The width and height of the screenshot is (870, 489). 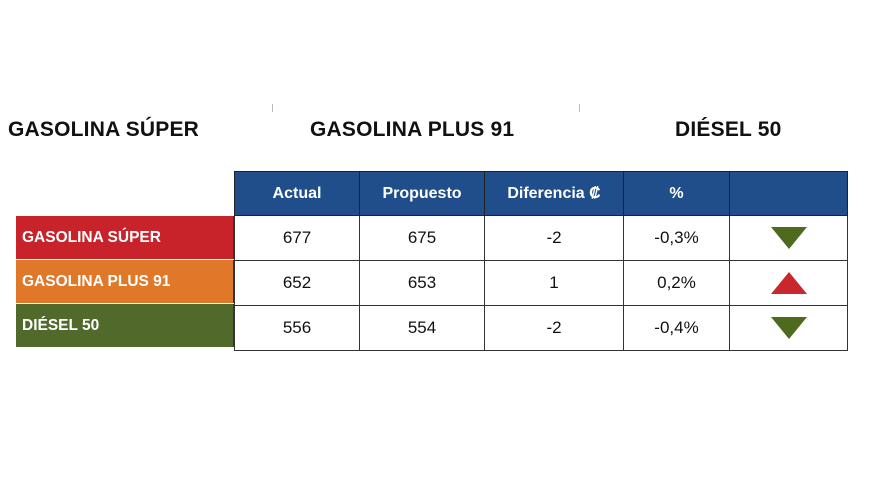 I want to click on row-label-diesel-50: DIÉSEL 50, so click(x=125, y=325).